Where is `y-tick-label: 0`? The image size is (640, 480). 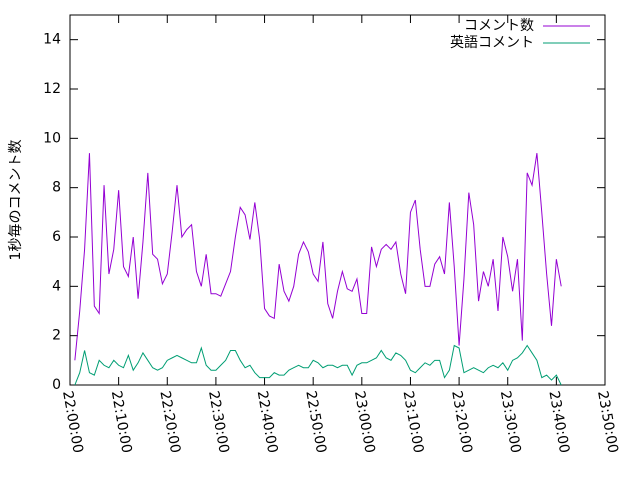
y-tick-label: 0 is located at coordinates (56, 385).